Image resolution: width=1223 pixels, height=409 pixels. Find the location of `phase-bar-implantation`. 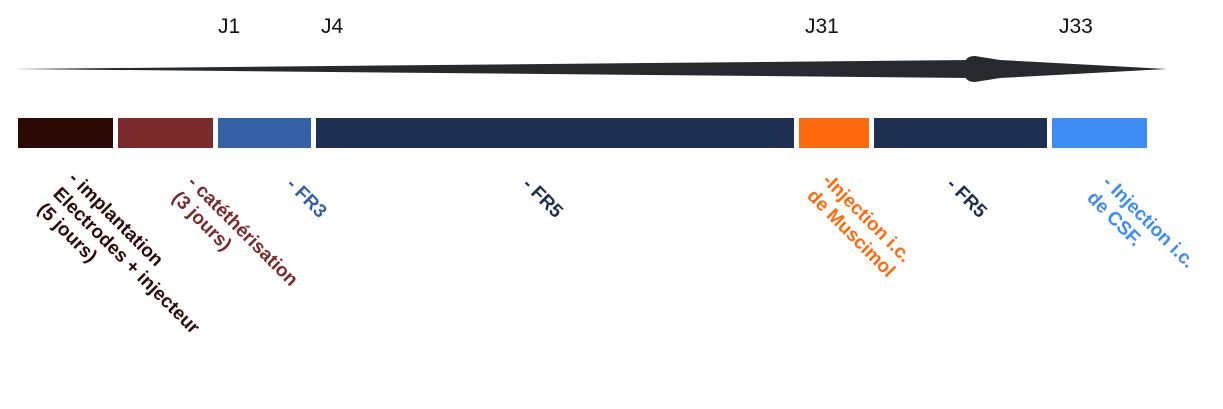

phase-bar-implantation is located at coordinates (65, 133).